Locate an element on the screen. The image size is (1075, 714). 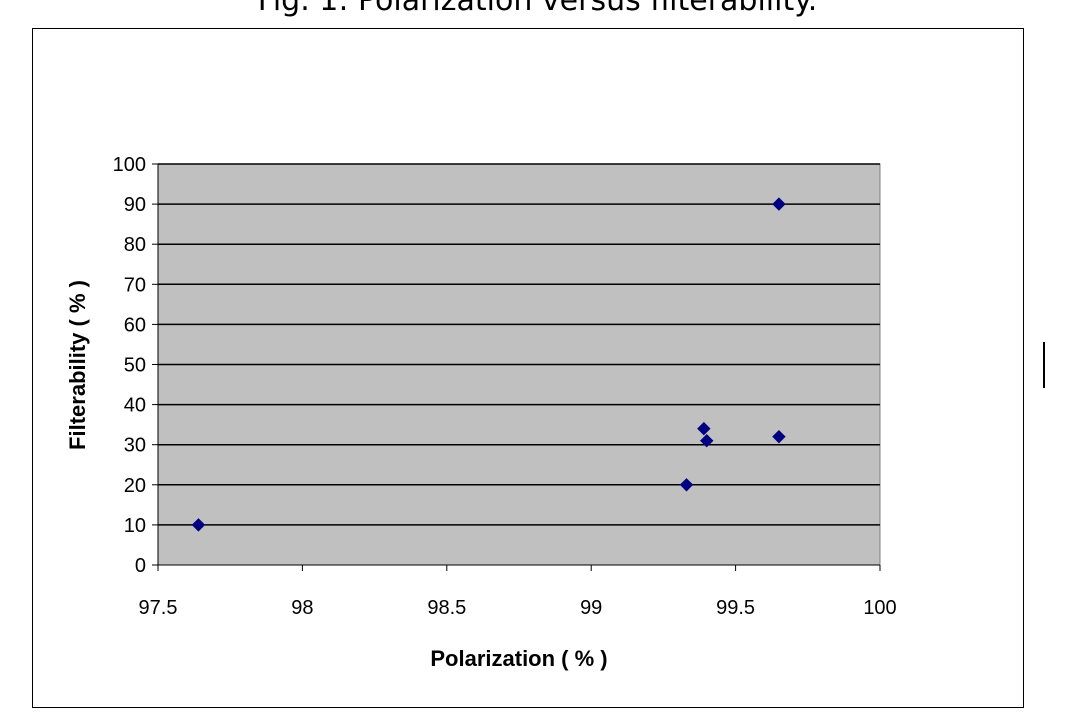
y-tick-label: 80 is located at coordinates (135, 245).